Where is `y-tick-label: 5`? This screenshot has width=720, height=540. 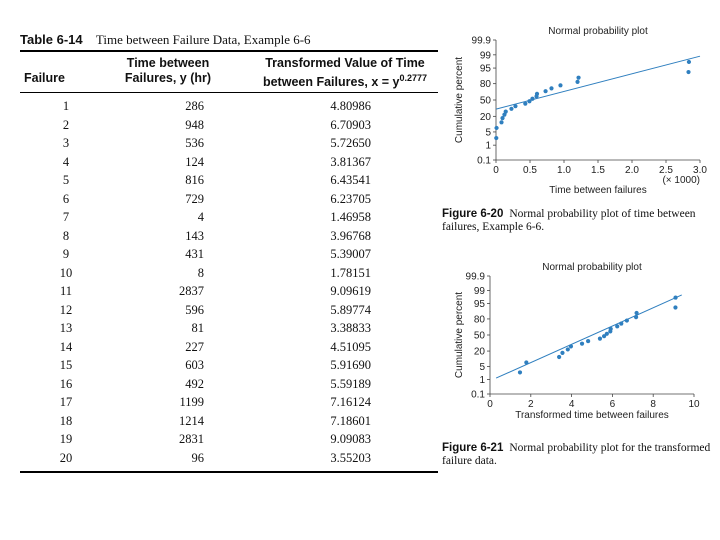
y-tick-label: 5 is located at coordinates (482, 367).